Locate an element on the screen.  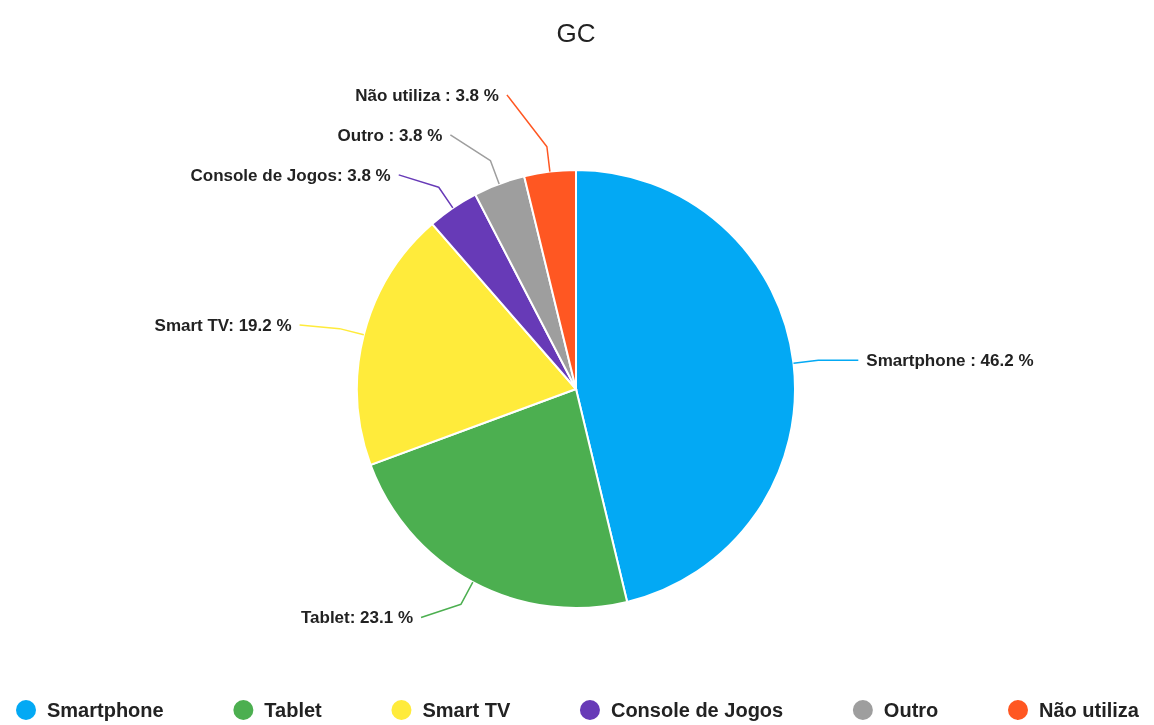
data-label: Smartphone : 46.2 % is located at coordinates (950, 361).